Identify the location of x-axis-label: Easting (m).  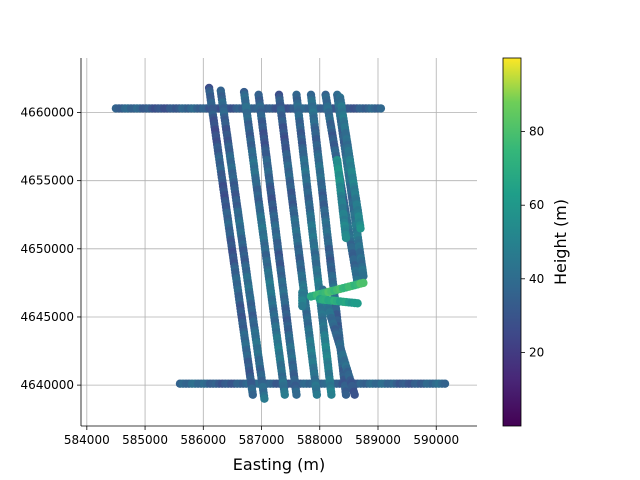
(279, 464).